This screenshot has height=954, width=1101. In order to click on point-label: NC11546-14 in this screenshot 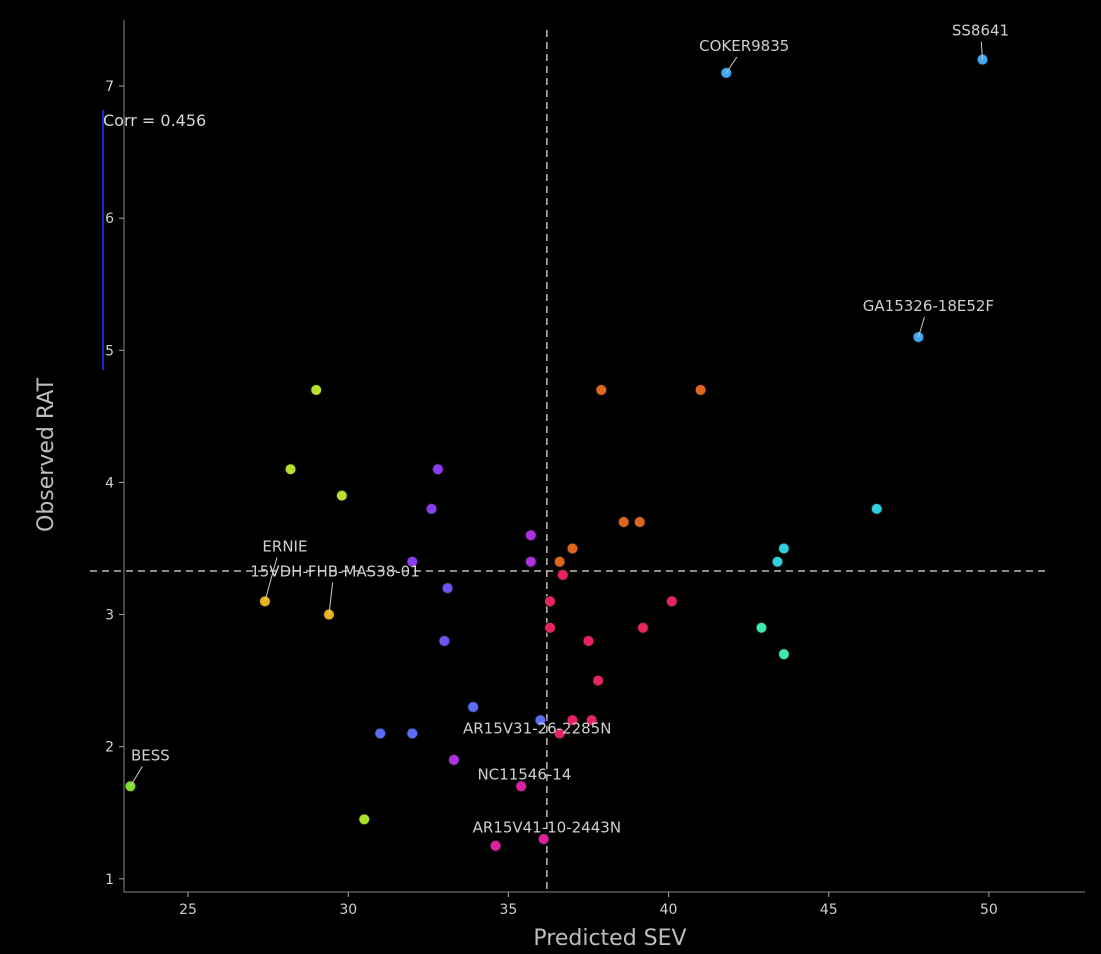, I will do `click(524, 775)`.